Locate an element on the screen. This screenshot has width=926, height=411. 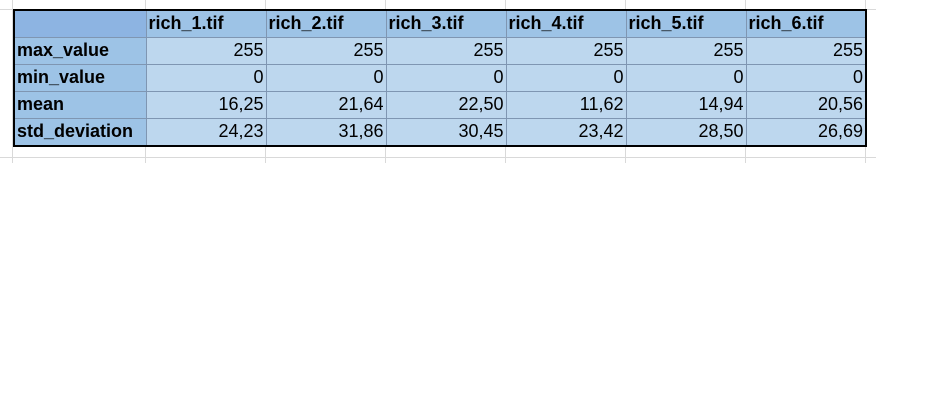
table-cell: 30,45 is located at coordinates (446, 132).